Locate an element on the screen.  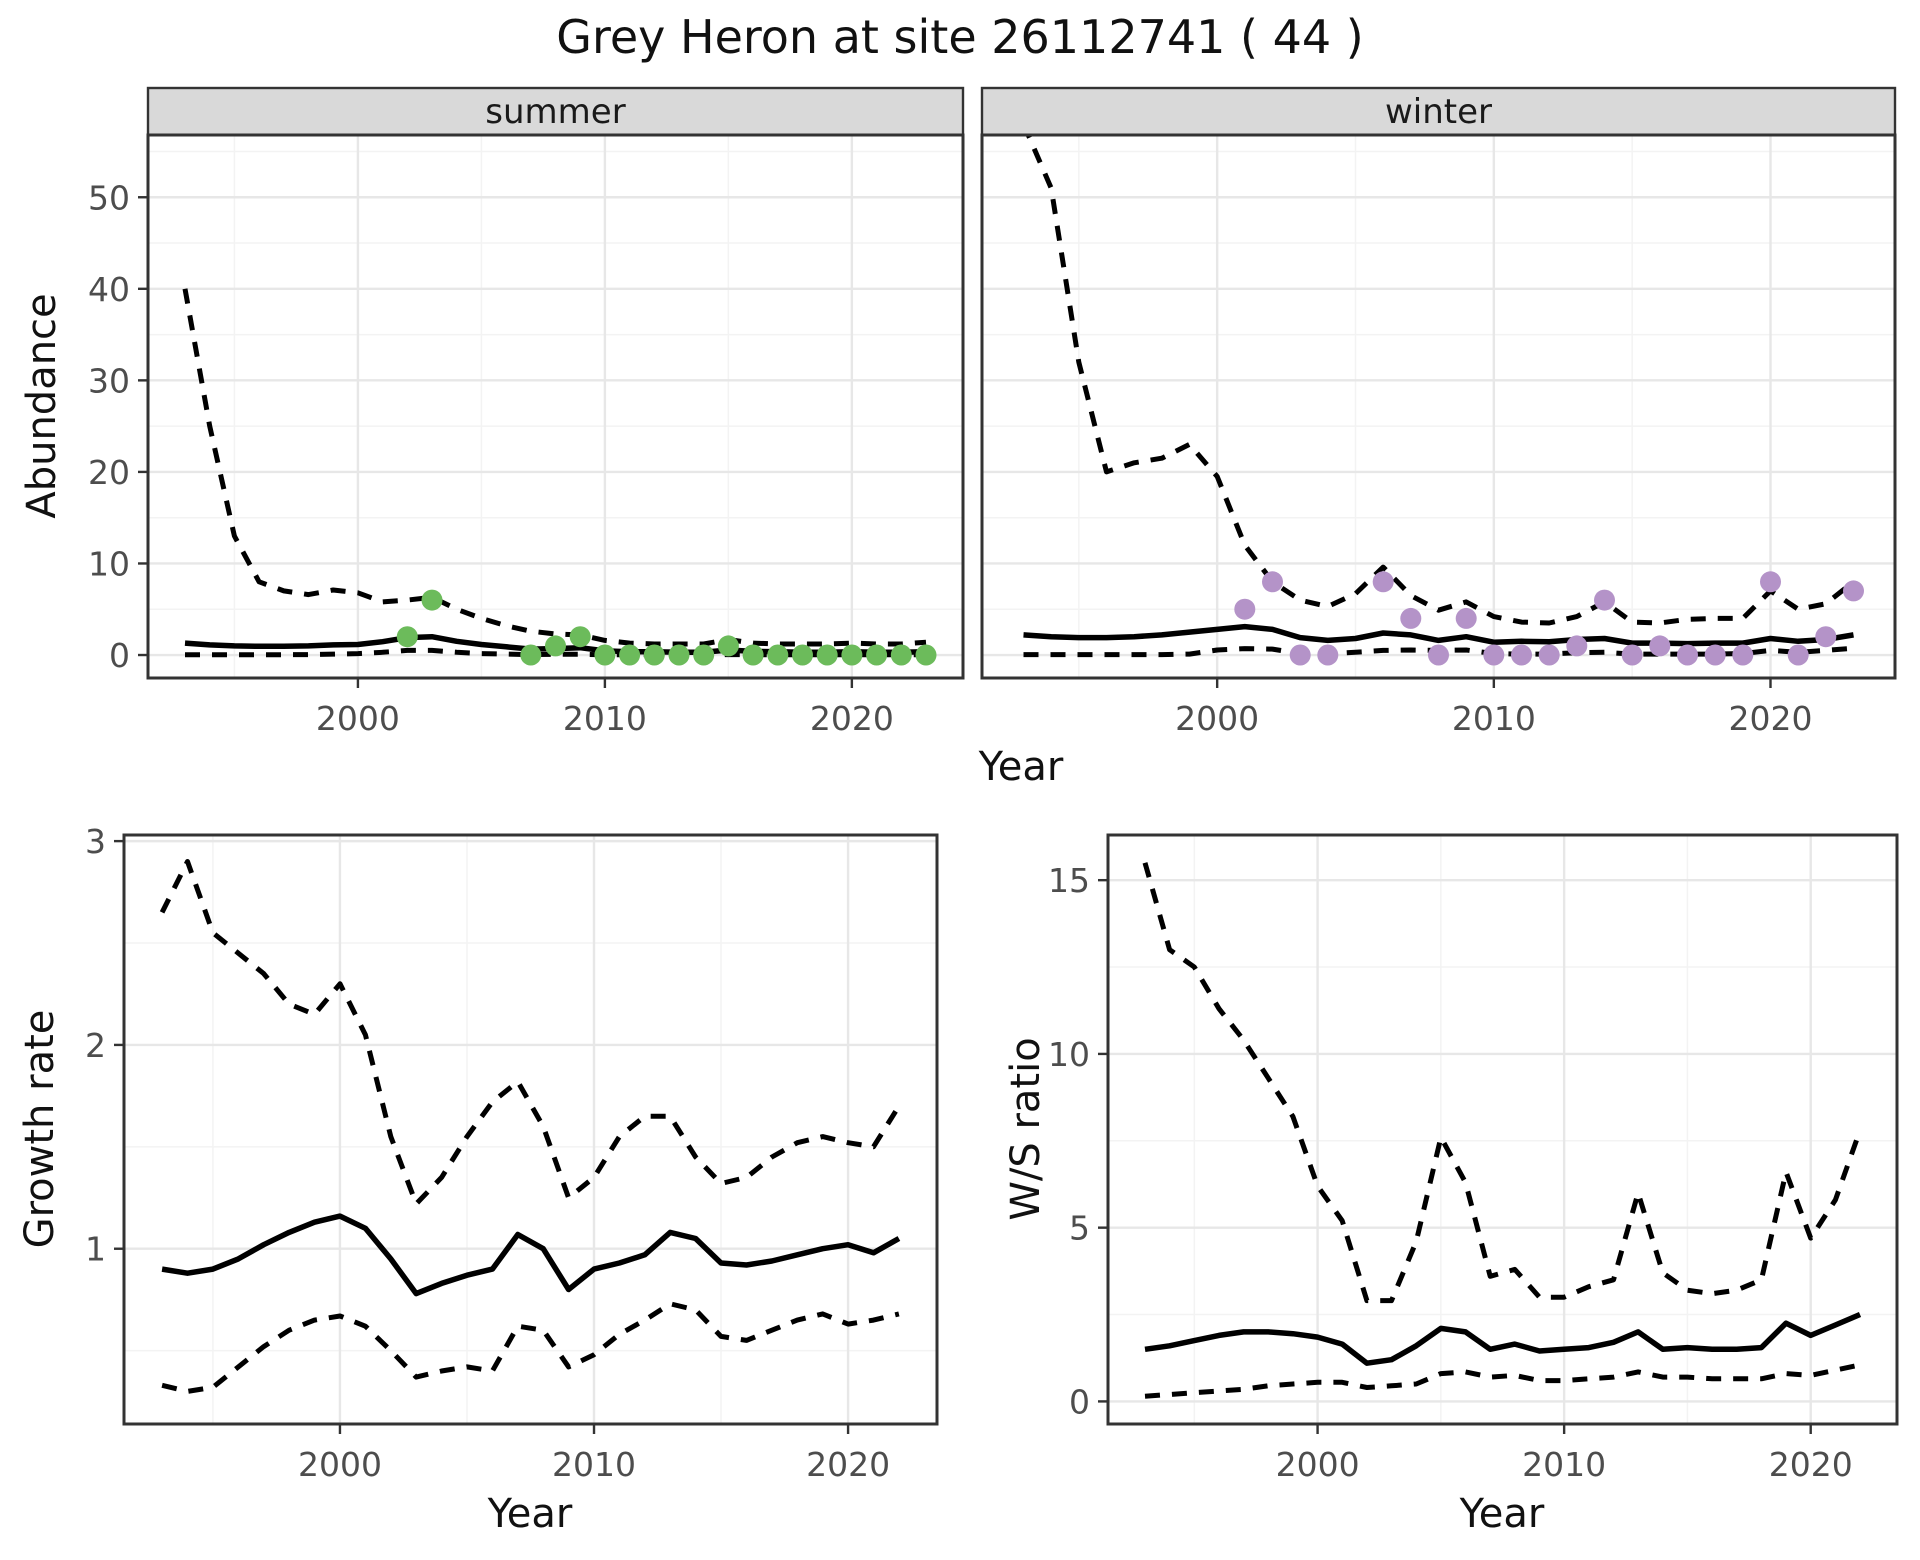
facet-strip is located at coordinates (555, 111).